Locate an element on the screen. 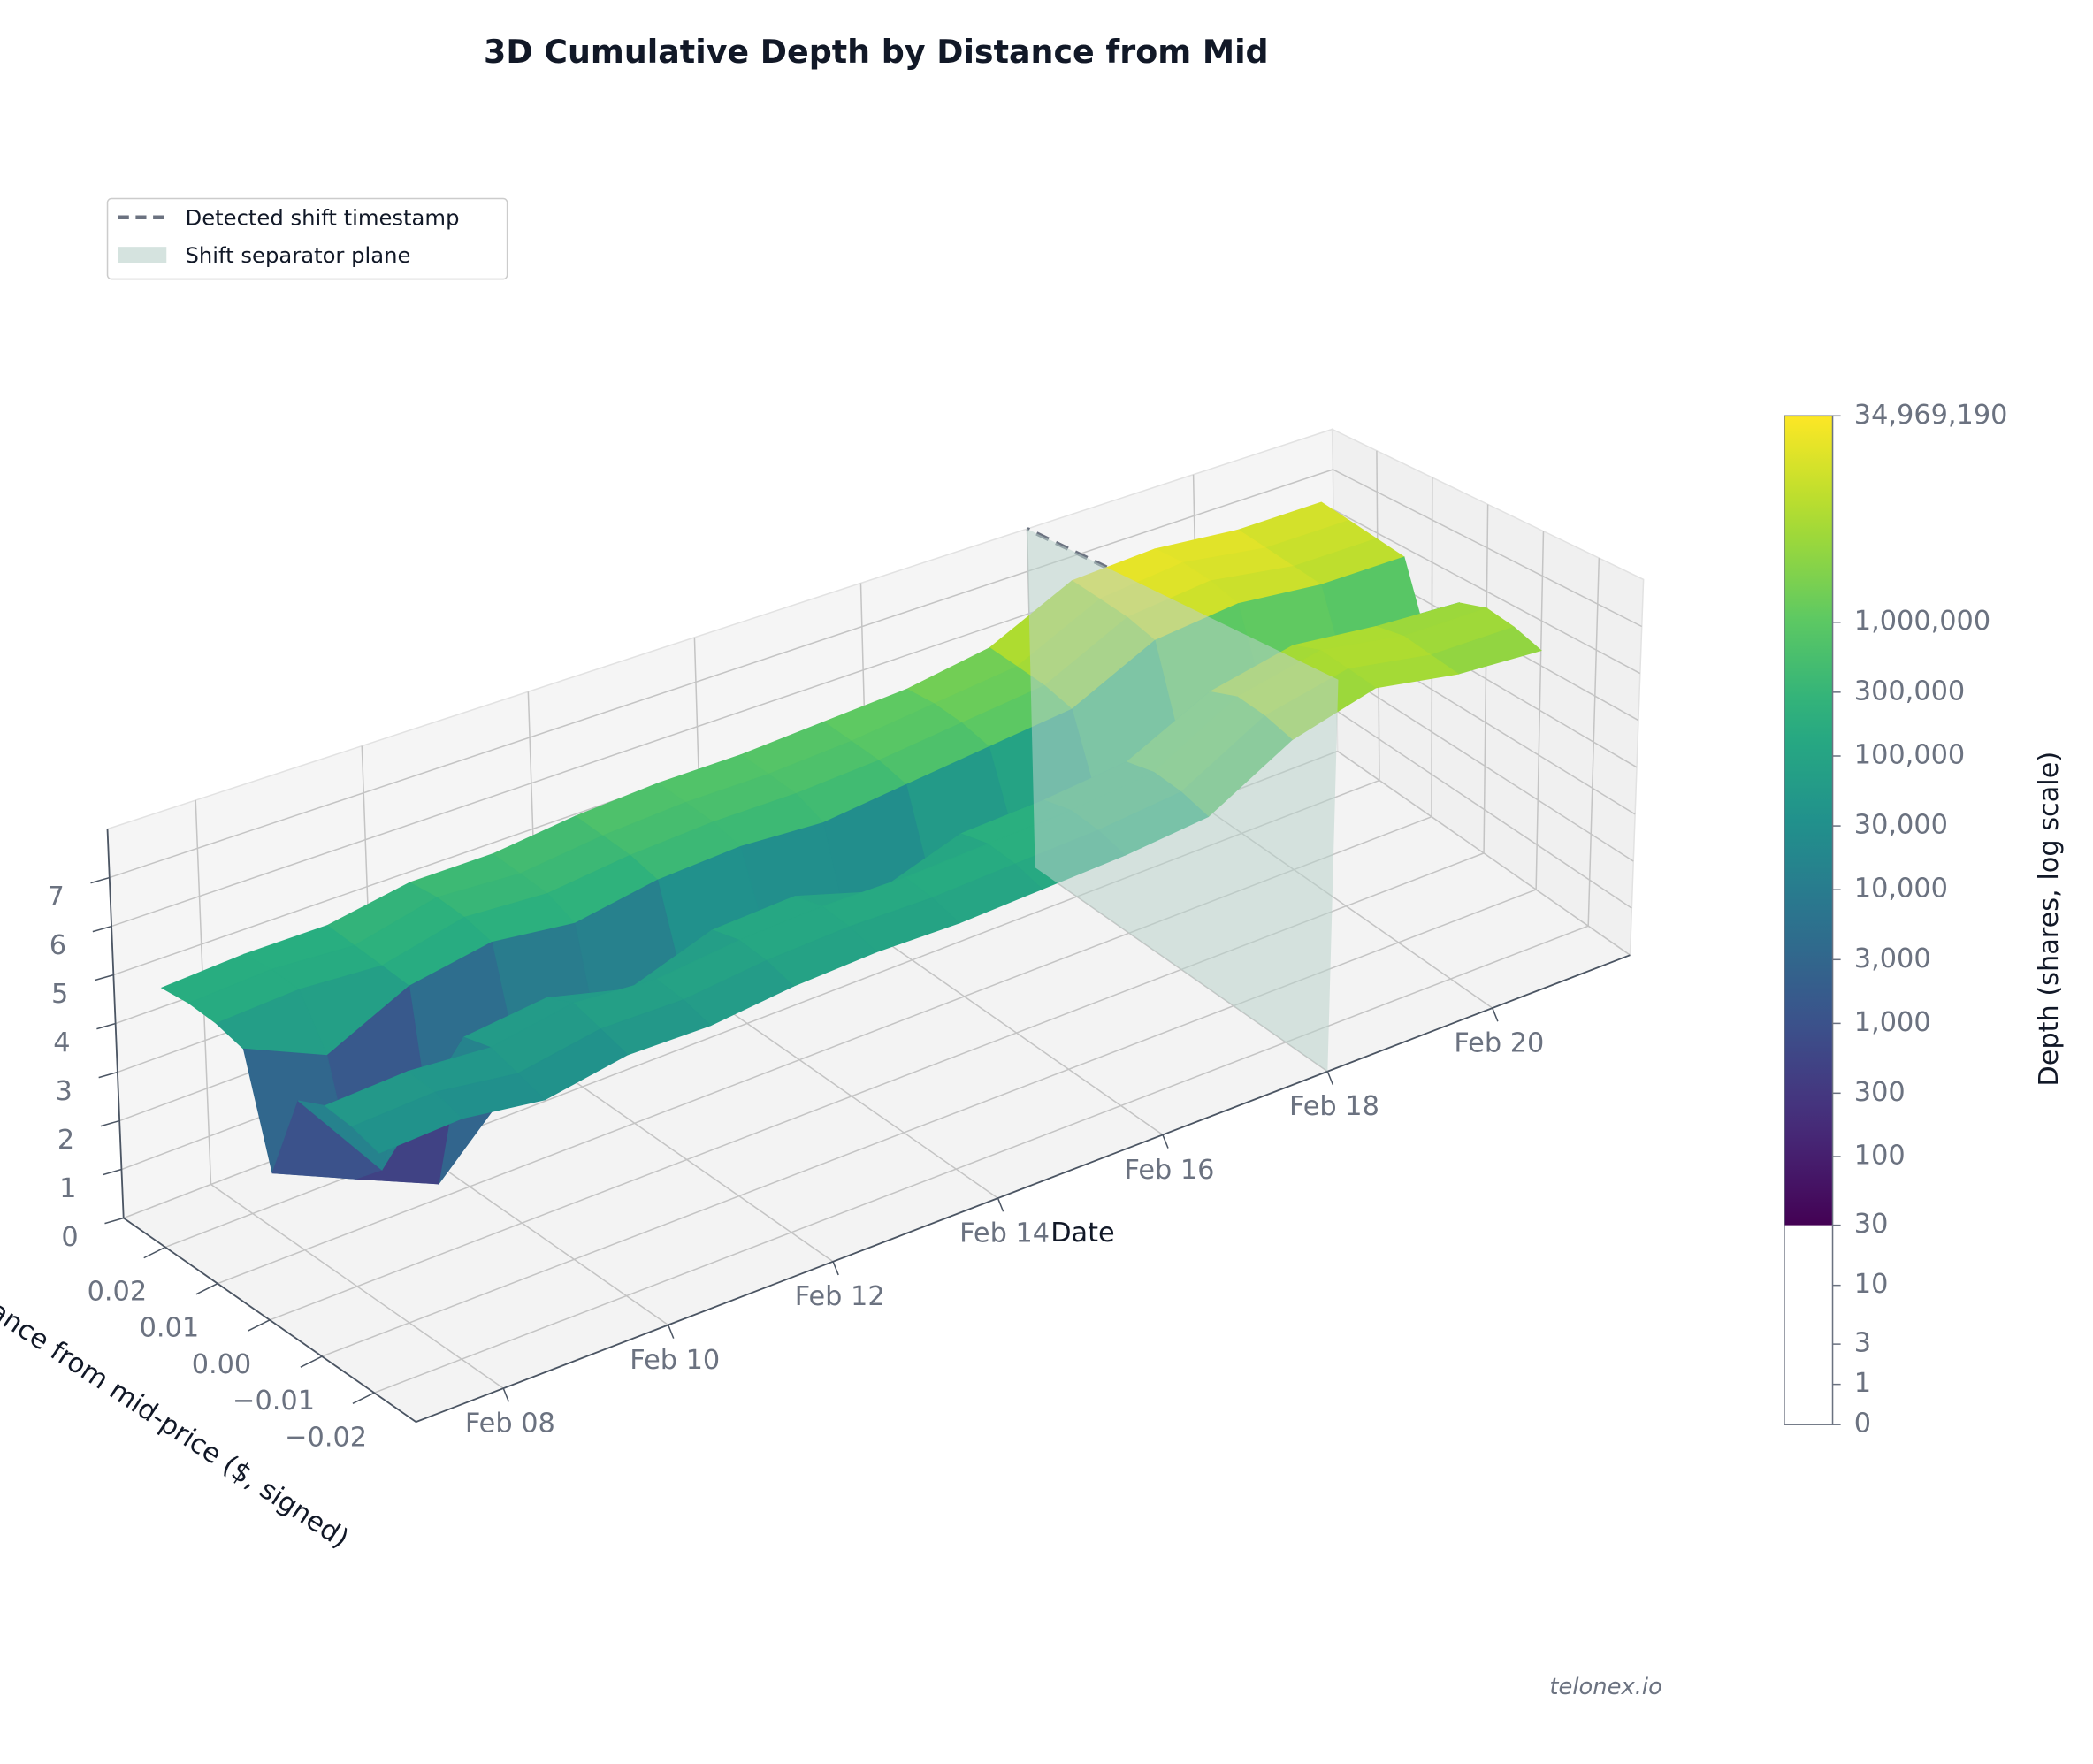 The image size is (2093, 1764). colorbar-tick-label: 300 is located at coordinates (1880, 1092).